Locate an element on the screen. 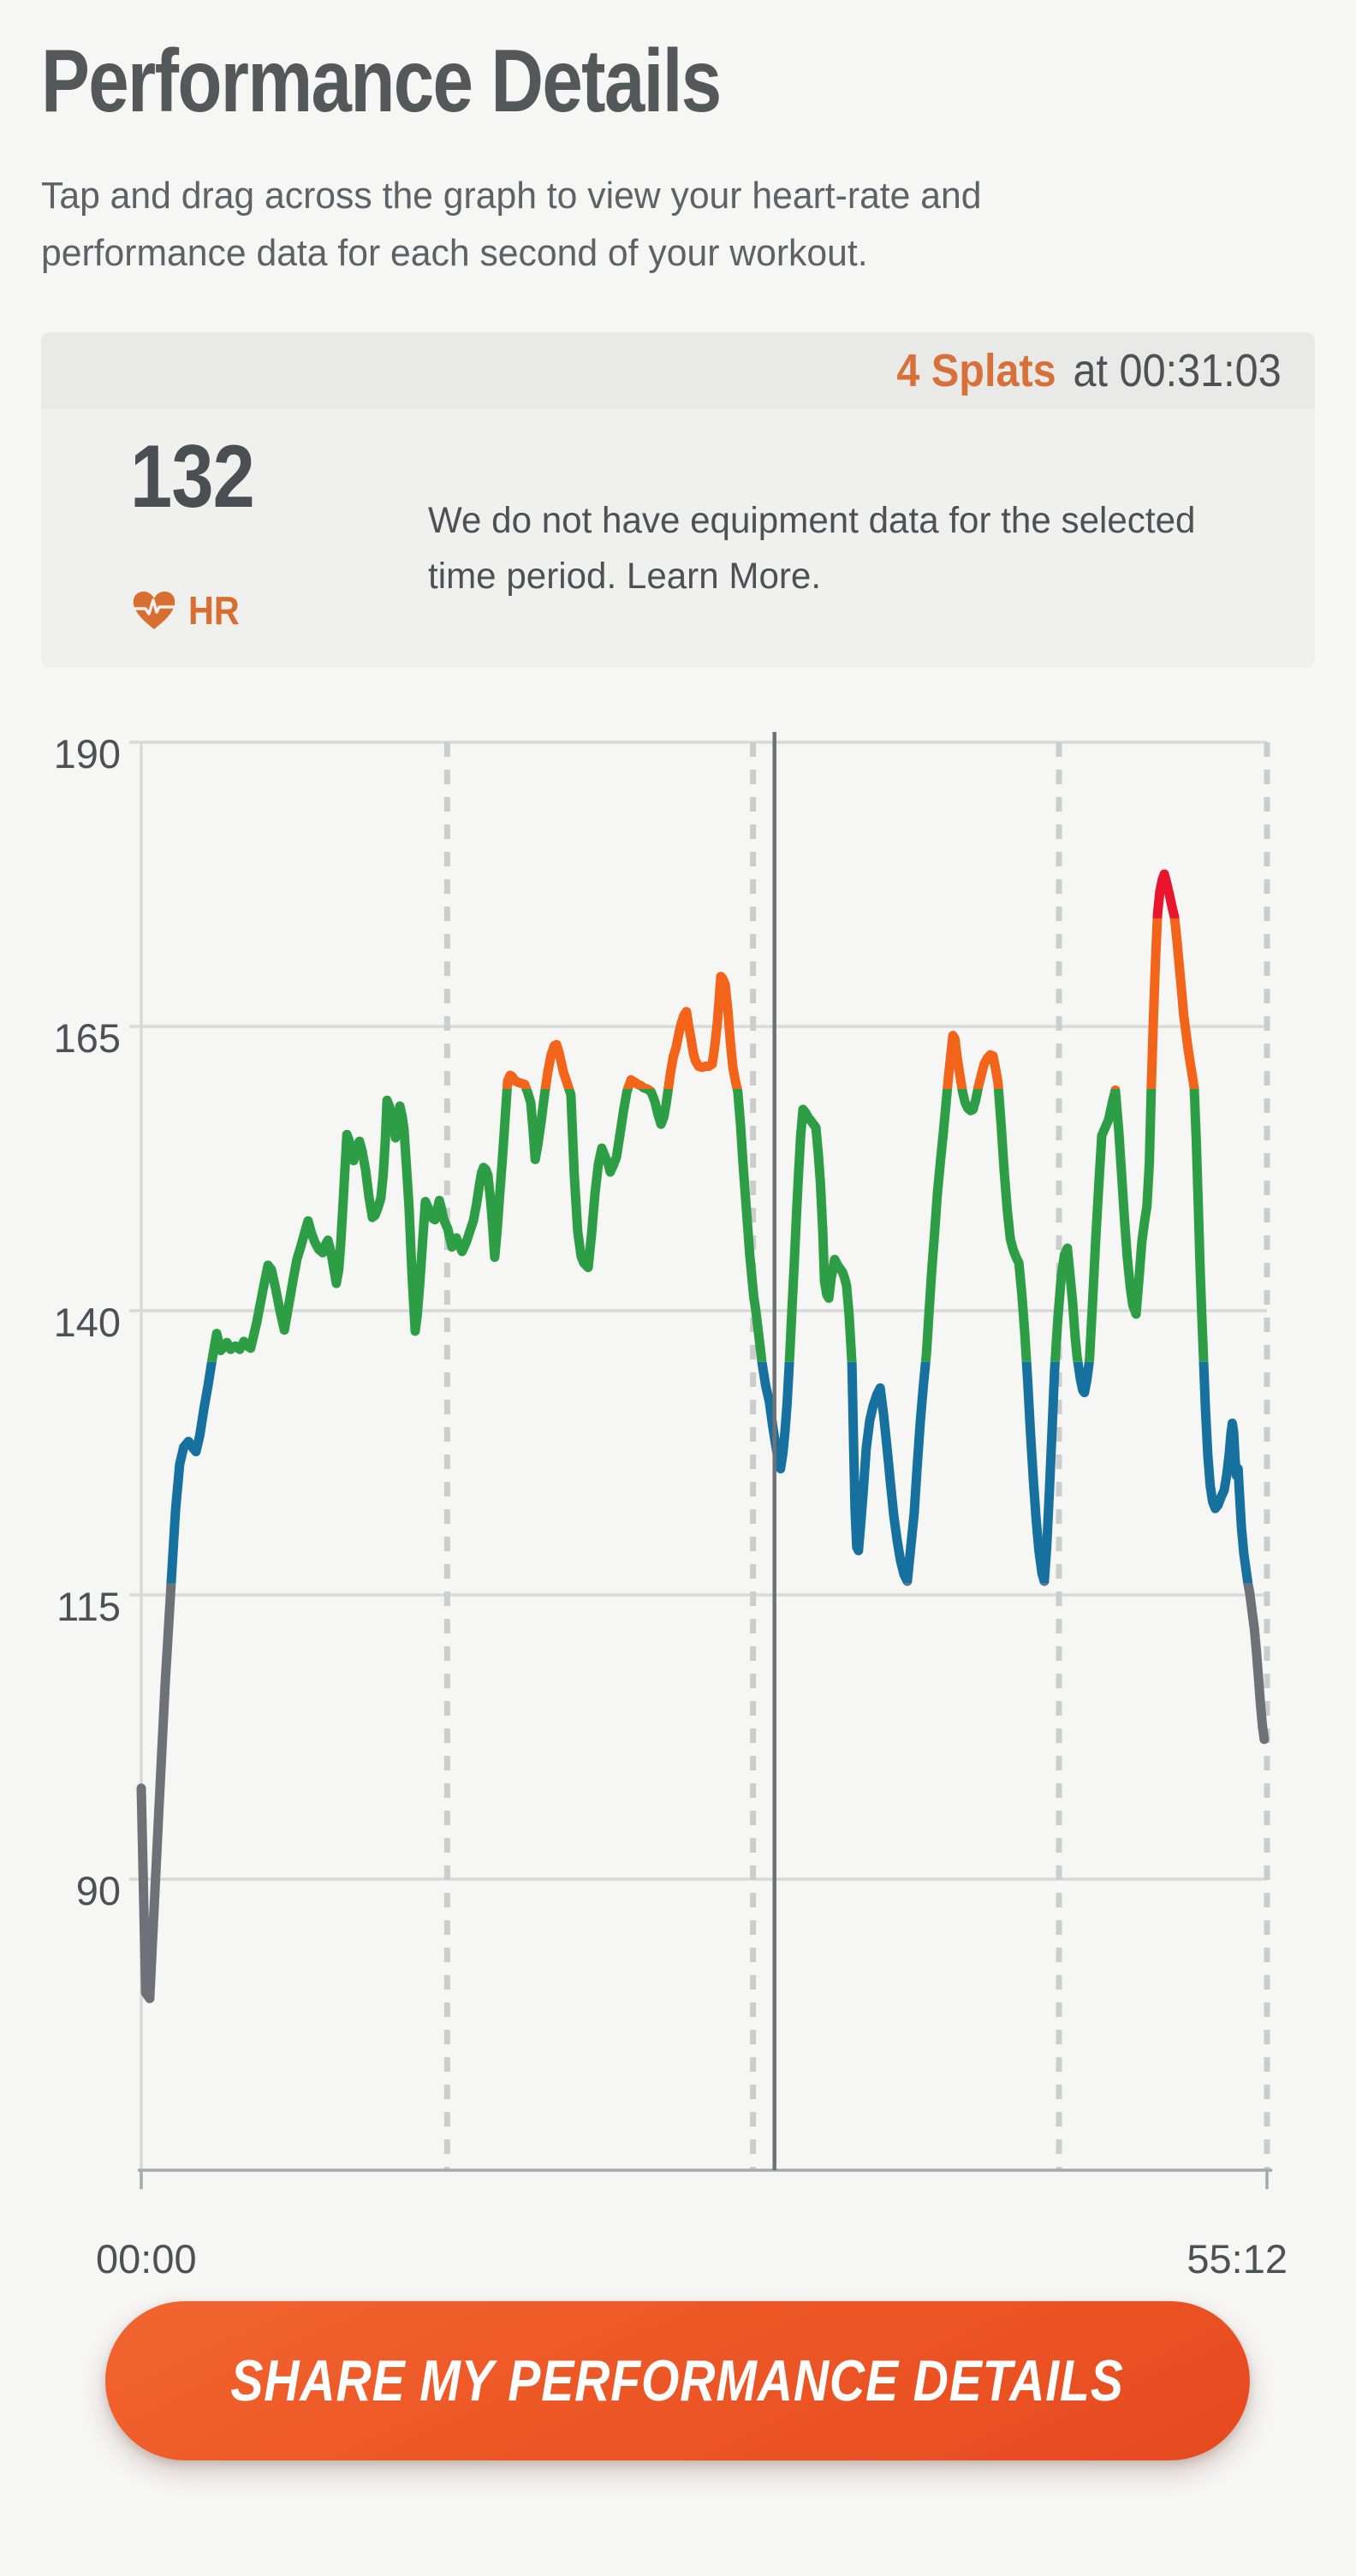 The image size is (1356, 2576). y-tick-label-190: 190 is located at coordinates (87, 753).